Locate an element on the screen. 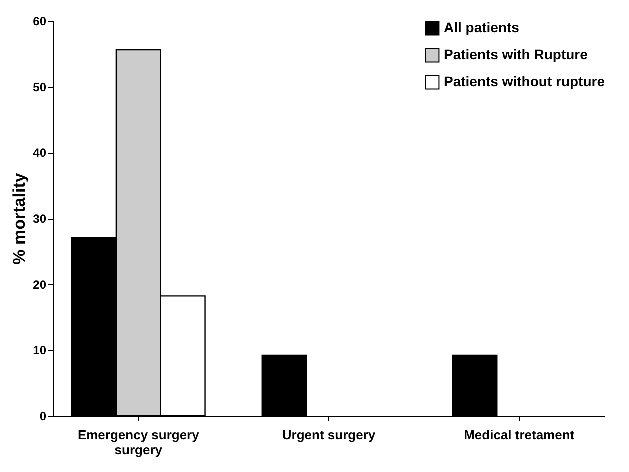 Image resolution: width=629 pixels, height=472 pixels. y-tick-label: 50 is located at coordinates (40, 87).